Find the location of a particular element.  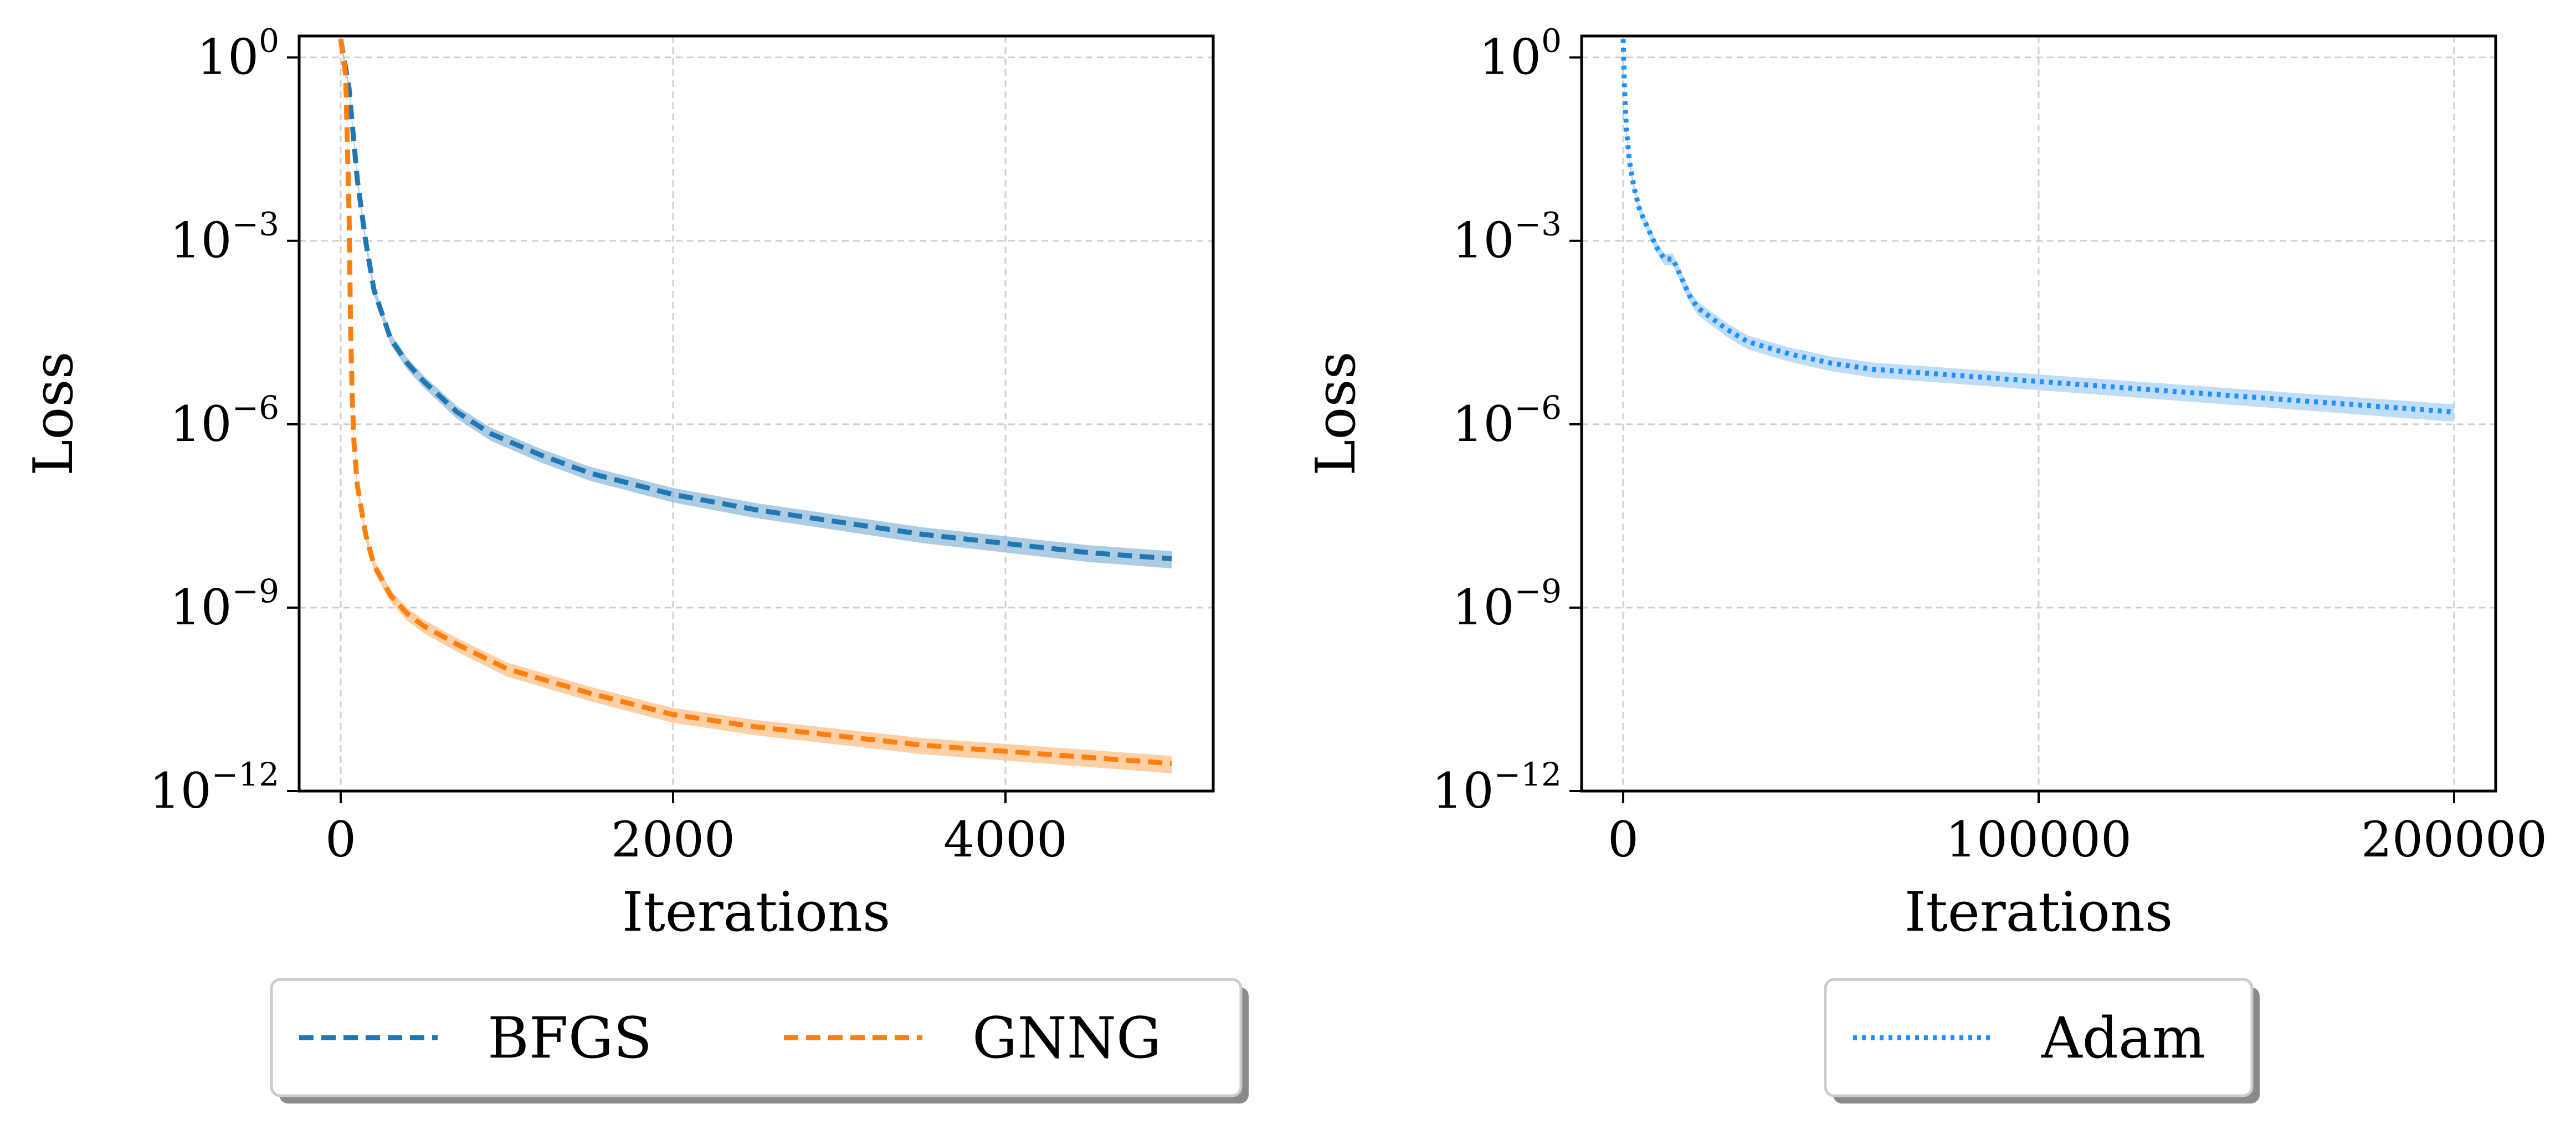

series-line-adam is located at coordinates (2037, 227).